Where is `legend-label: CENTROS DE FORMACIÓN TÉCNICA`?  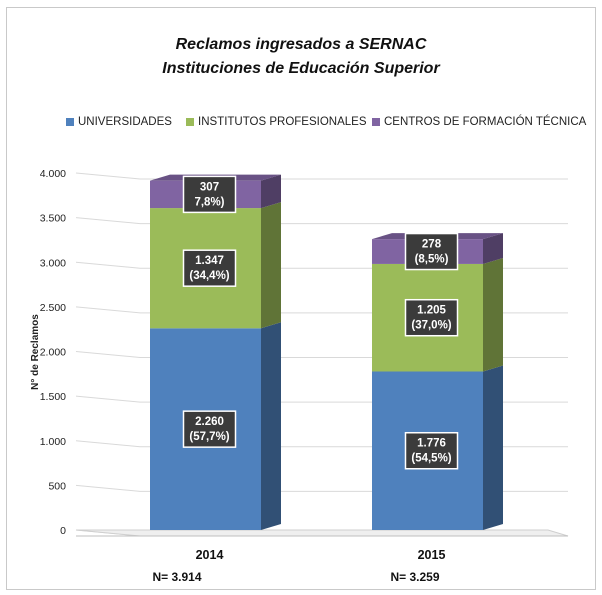 legend-label: CENTROS DE FORMACIÓN TÉCNICA is located at coordinates (485, 122).